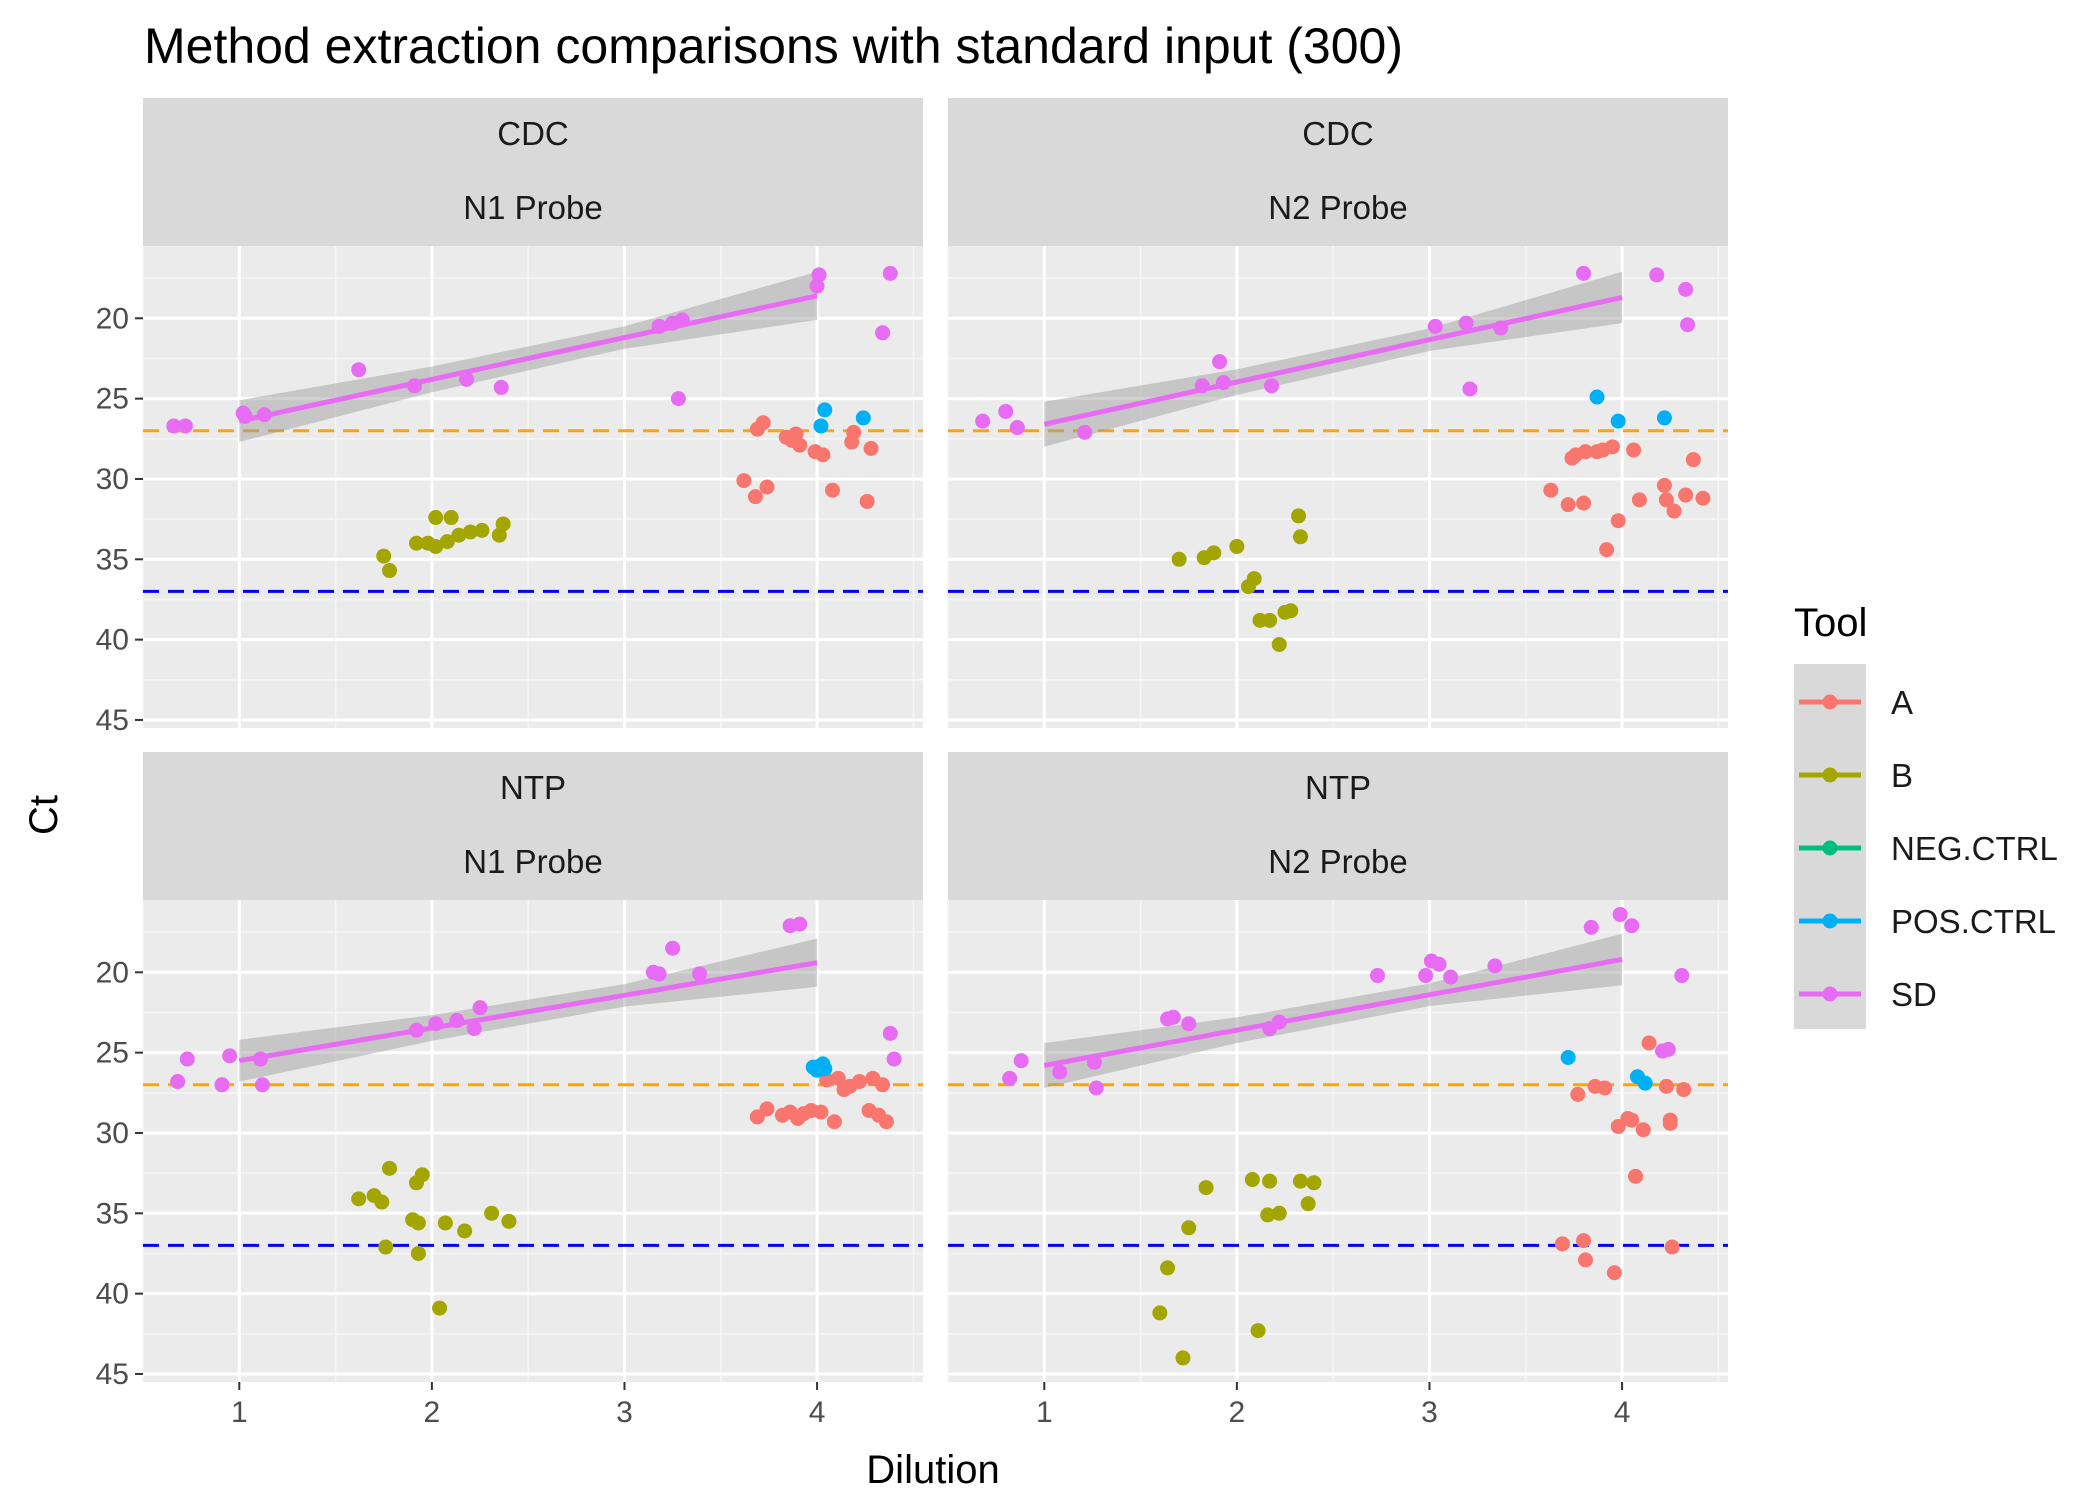  What do you see at coordinates (1338, 487) in the screenshot?
I see `plot-background` at bounding box center [1338, 487].